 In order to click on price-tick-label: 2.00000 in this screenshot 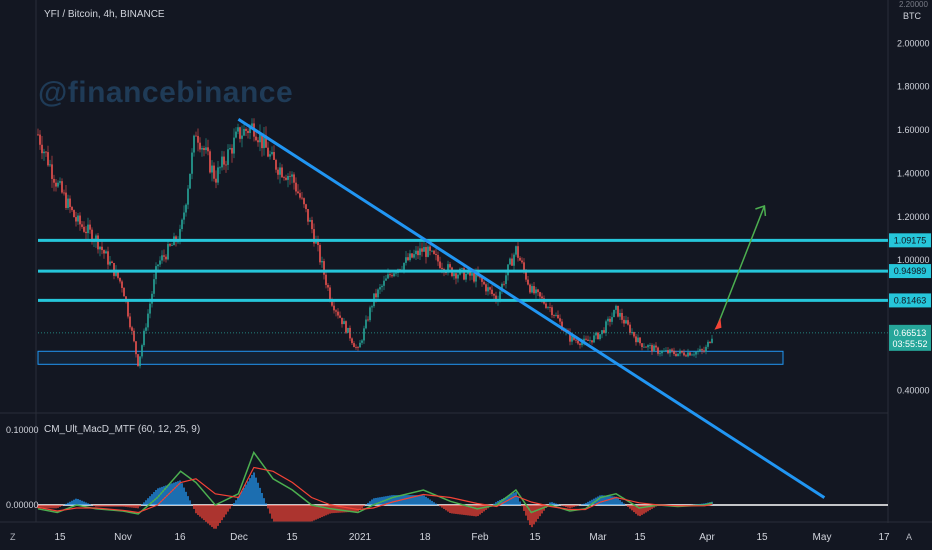, I will do `click(913, 43)`.